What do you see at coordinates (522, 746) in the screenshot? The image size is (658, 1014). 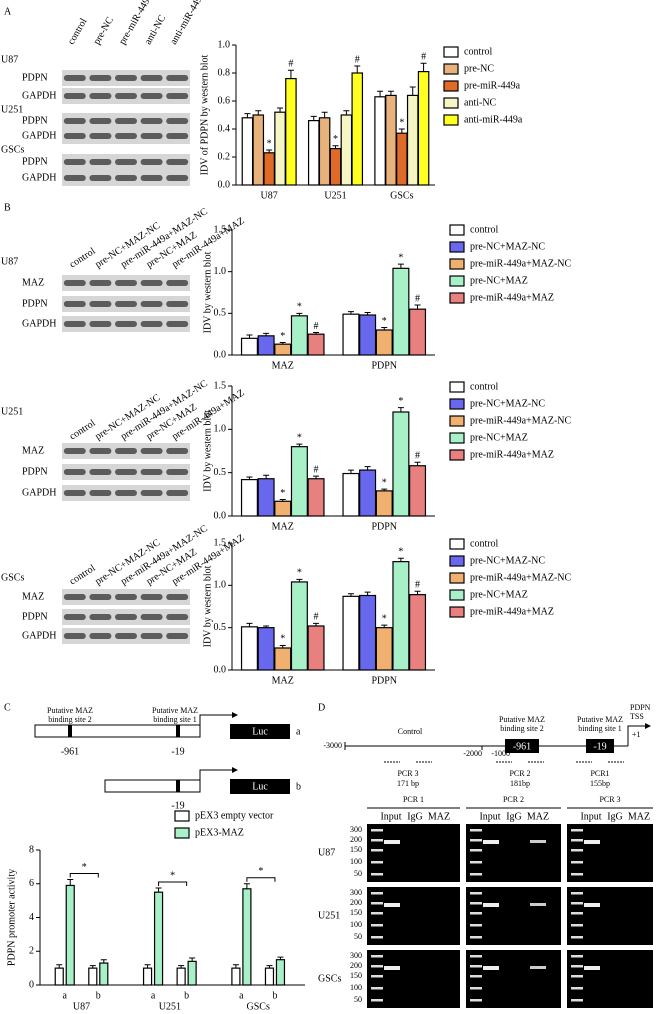 I see `site-box` at bounding box center [522, 746].